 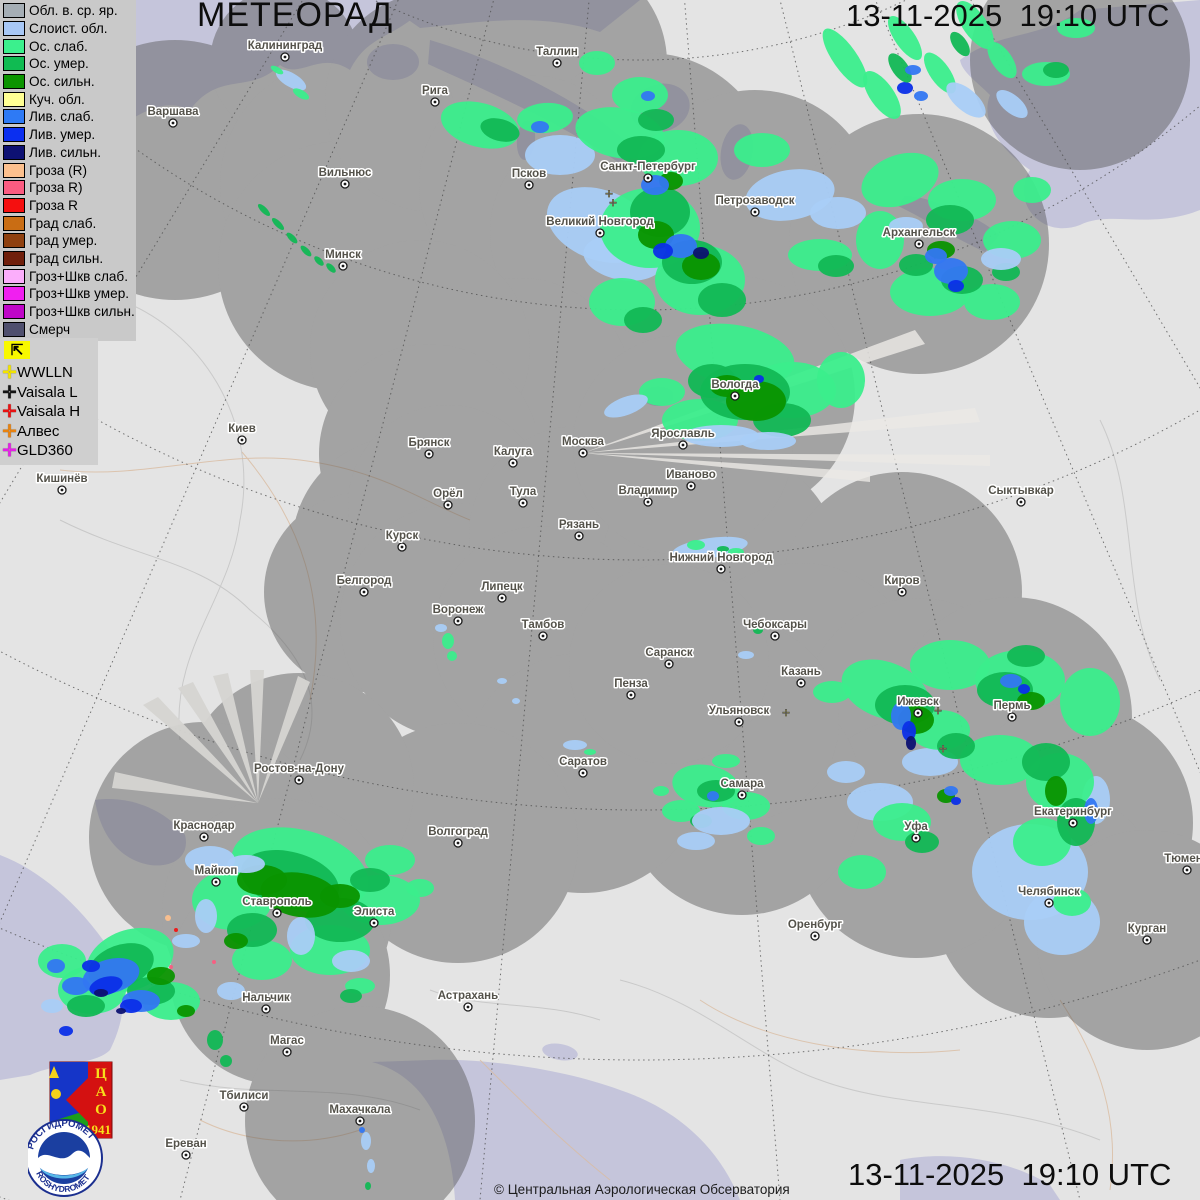 What do you see at coordinates (916, 827) in the screenshot?
I see `city-label: Уфа` at bounding box center [916, 827].